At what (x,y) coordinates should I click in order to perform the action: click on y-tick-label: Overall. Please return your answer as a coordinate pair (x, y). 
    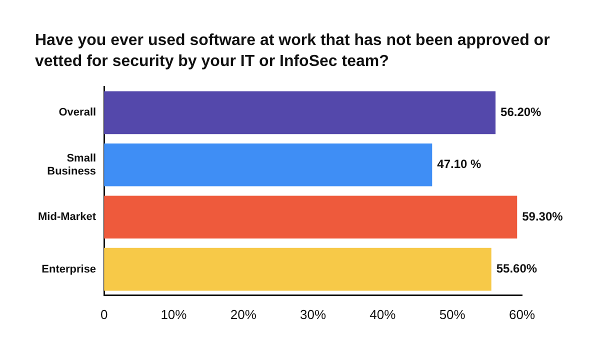
    Looking at the image, I should click on (77, 112).